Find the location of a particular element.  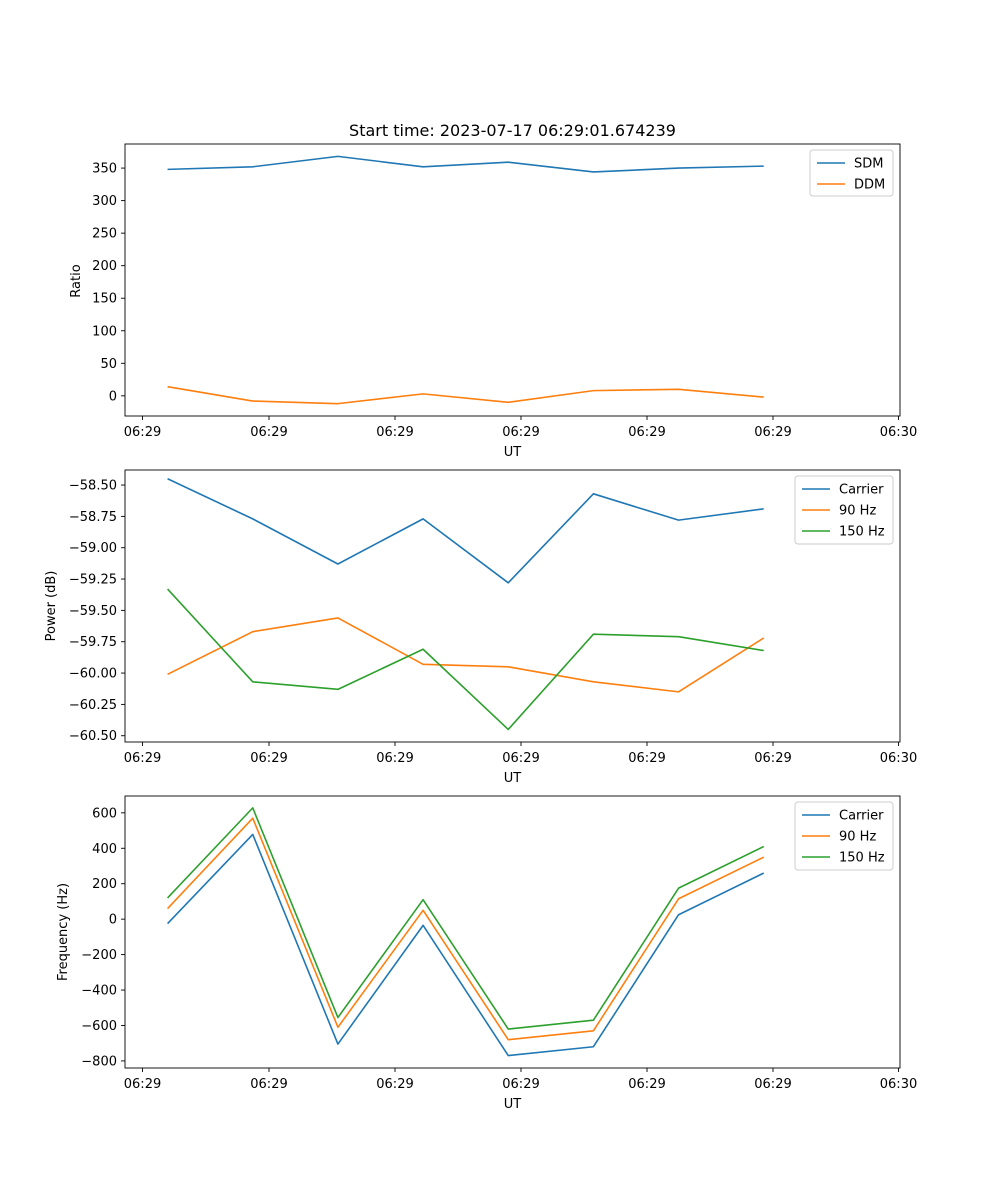

frequency-legend: Carrier 90 Hz 150 Hz is located at coordinates (844, 836).